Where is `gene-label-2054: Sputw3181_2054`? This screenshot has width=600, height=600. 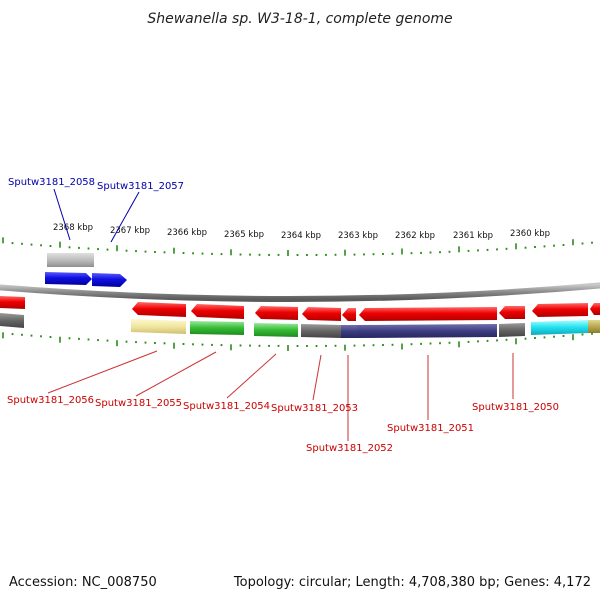
gene-label-2054: Sputw3181_2054 is located at coordinates (226, 406).